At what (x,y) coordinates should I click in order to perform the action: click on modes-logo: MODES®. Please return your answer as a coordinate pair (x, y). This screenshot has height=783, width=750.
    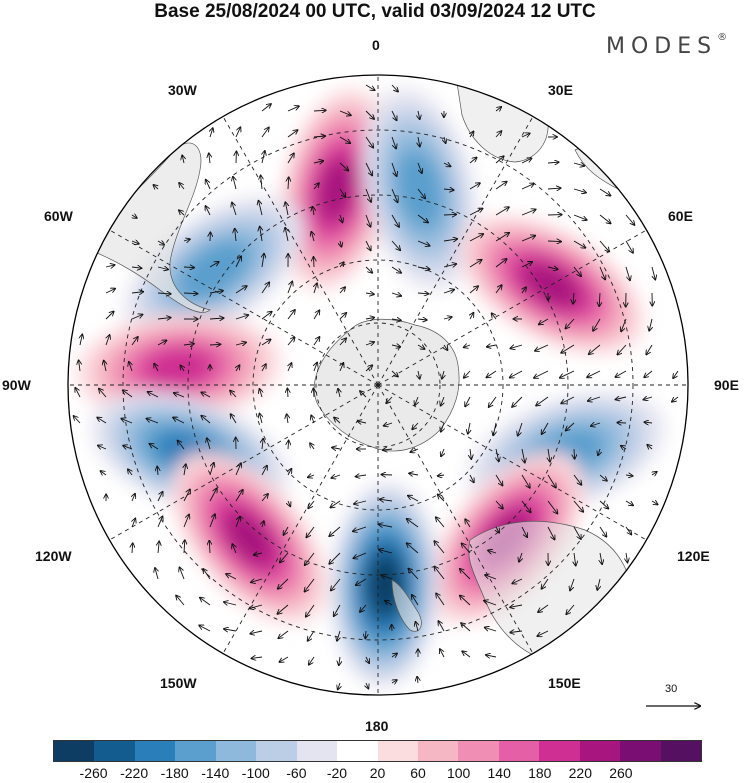
    Looking at the image, I should click on (666, 45).